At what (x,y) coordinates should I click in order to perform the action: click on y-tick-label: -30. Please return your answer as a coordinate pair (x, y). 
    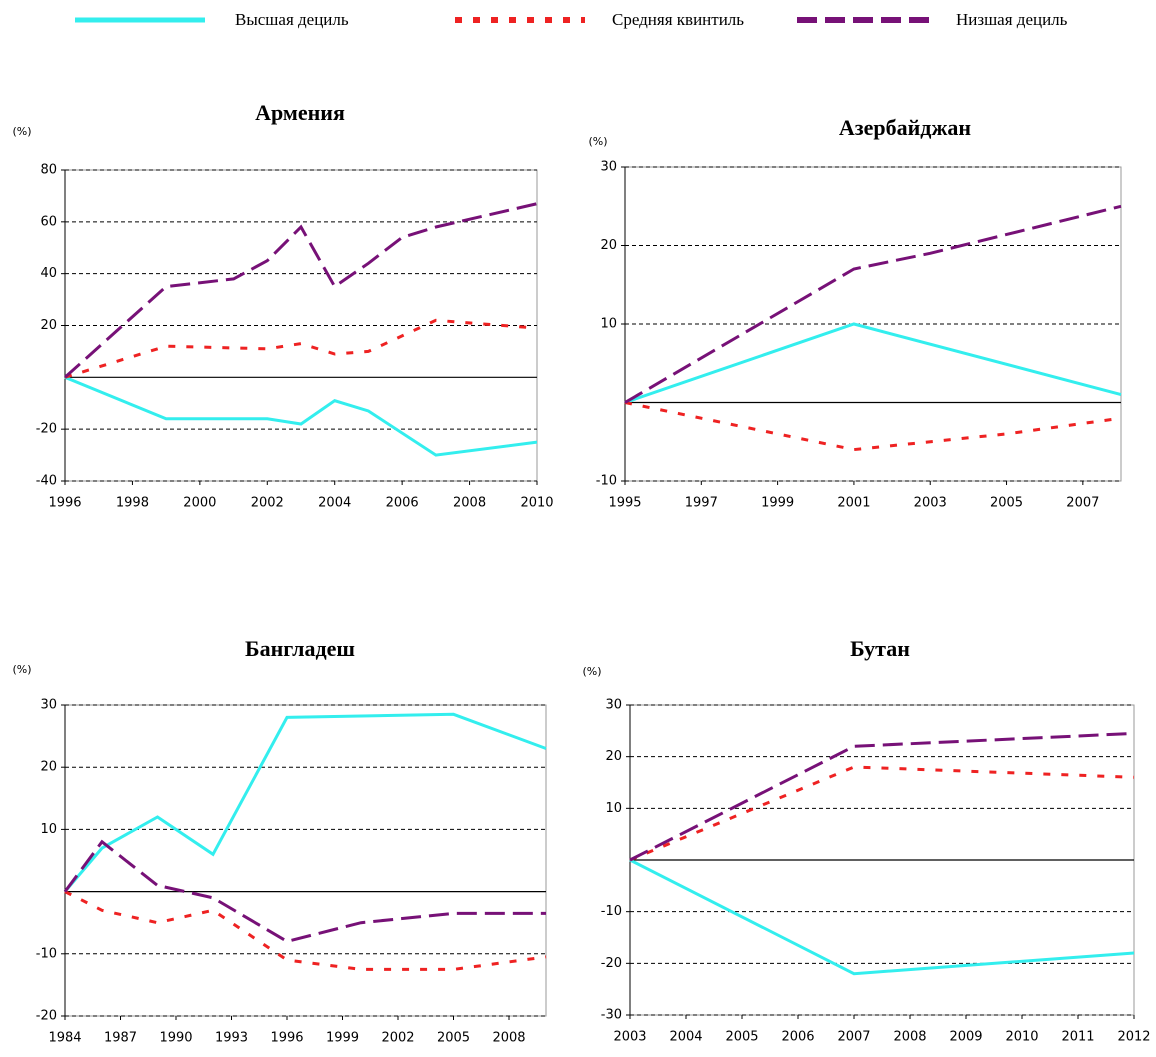
    Looking at the image, I should click on (611, 1015).